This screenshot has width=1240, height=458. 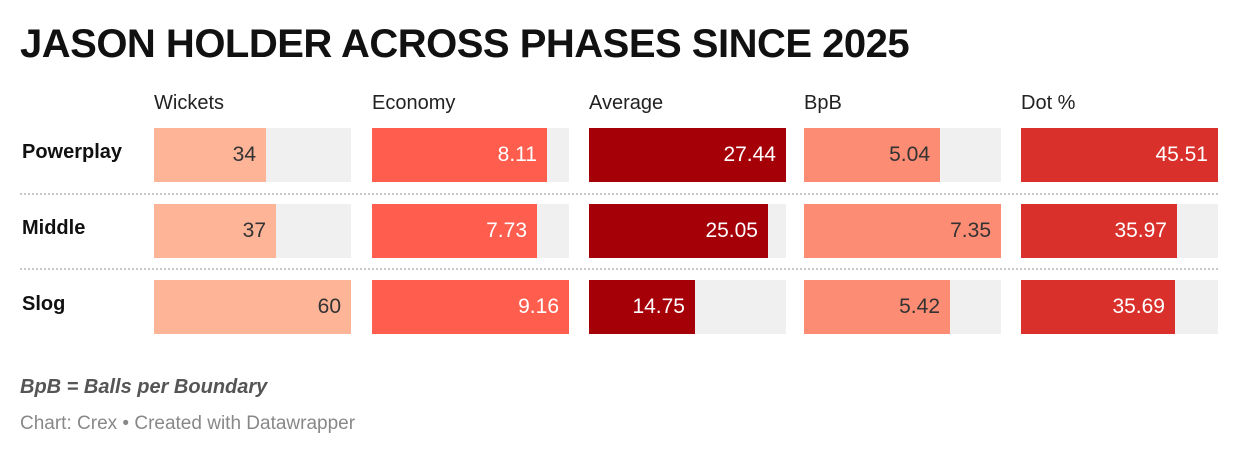 I want to click on bar-middle-average: 25.05, so click(x=678, y=231).